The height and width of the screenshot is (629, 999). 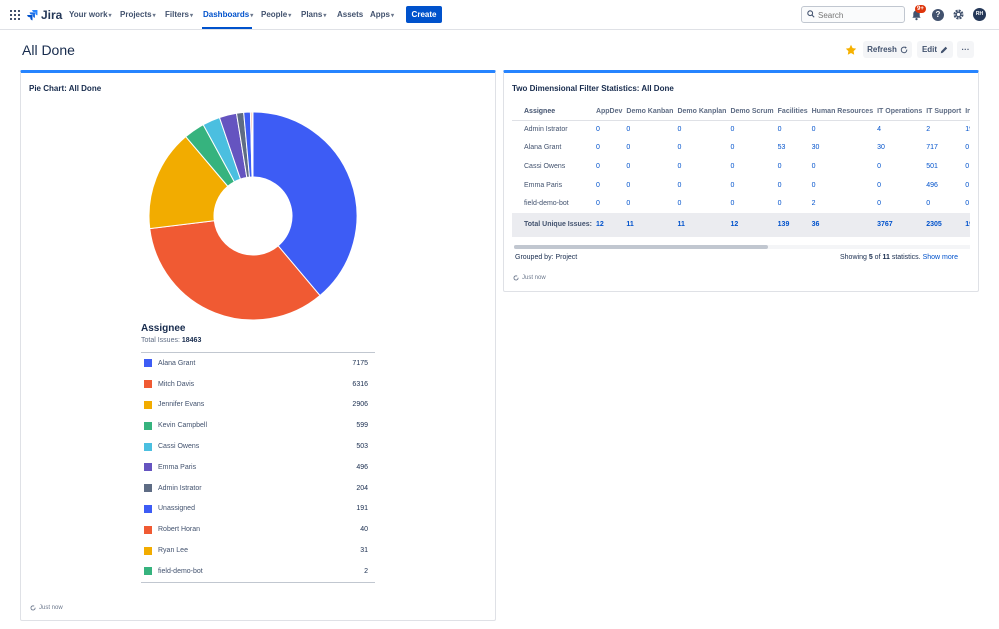 What do you see at coordinates (179, 530) in the screenshot?
I see `legend-name: Robert Horan` at bounding box center [179, 530].